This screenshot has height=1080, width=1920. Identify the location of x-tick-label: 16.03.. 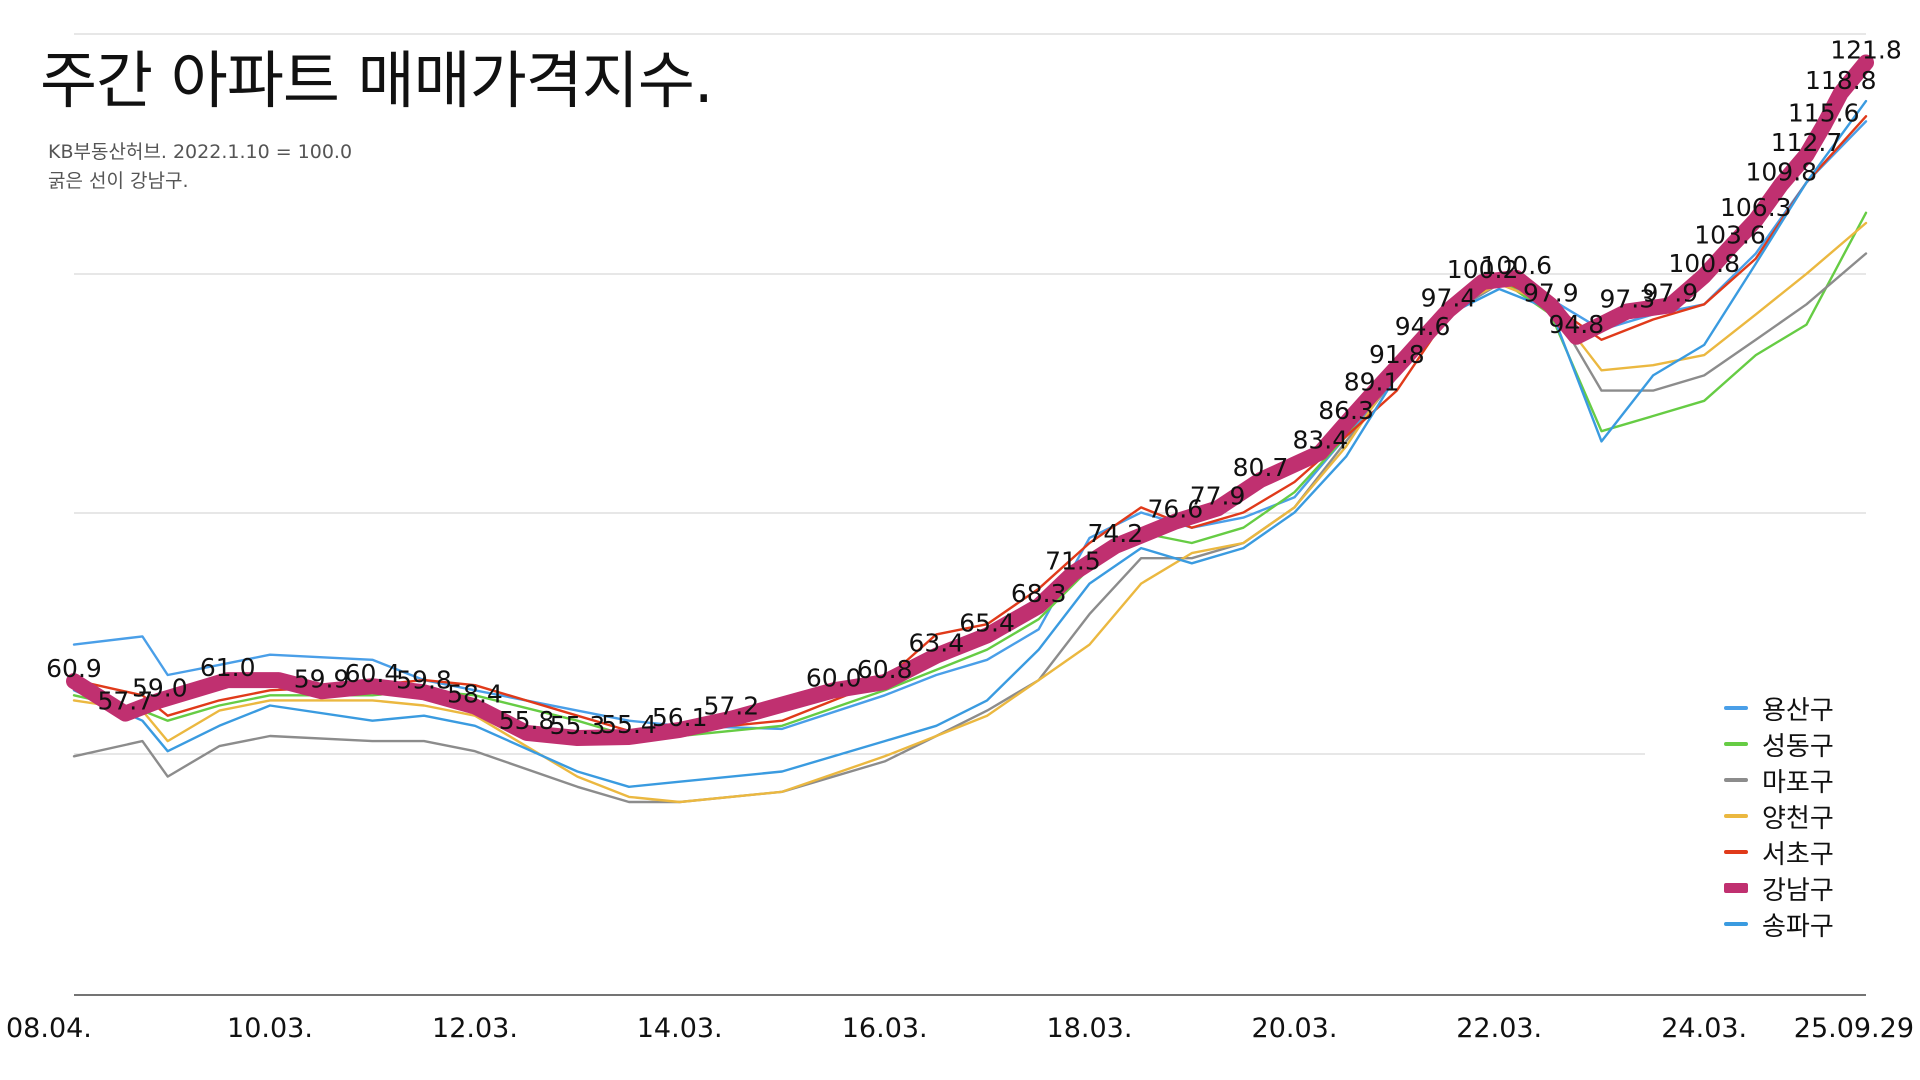
(885, 1028).